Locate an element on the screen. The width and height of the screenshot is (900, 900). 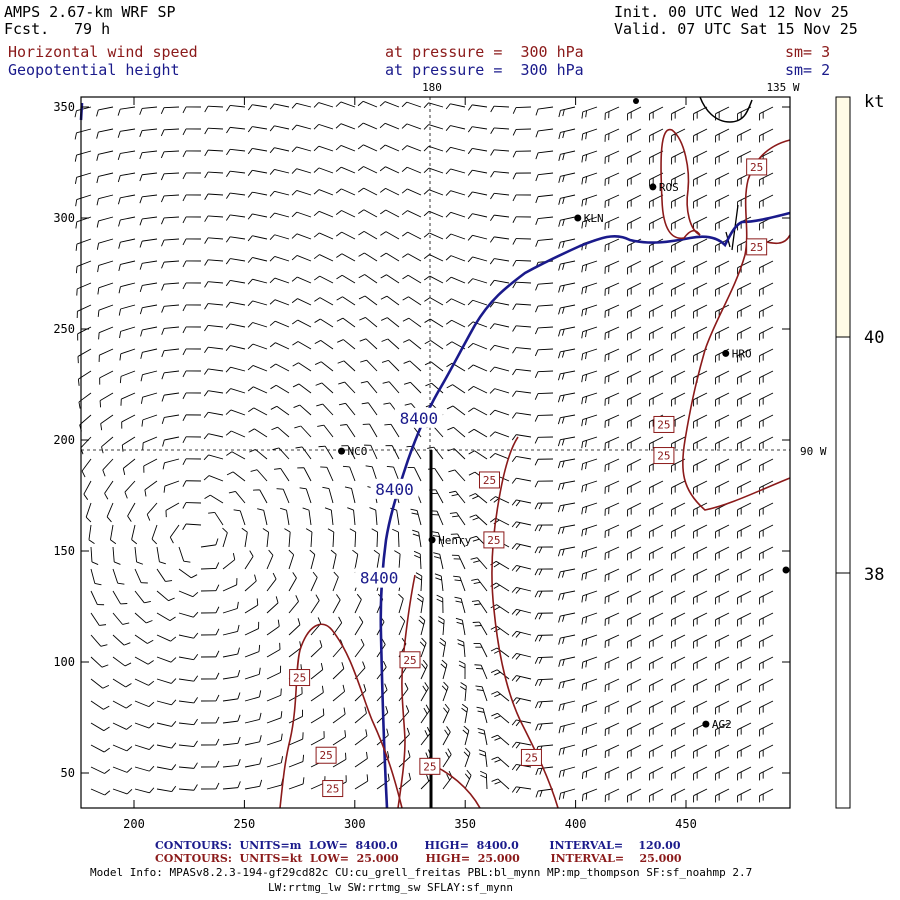
height-contour-labels: 8400 8400 8400 is located at coordinates (399, 497).